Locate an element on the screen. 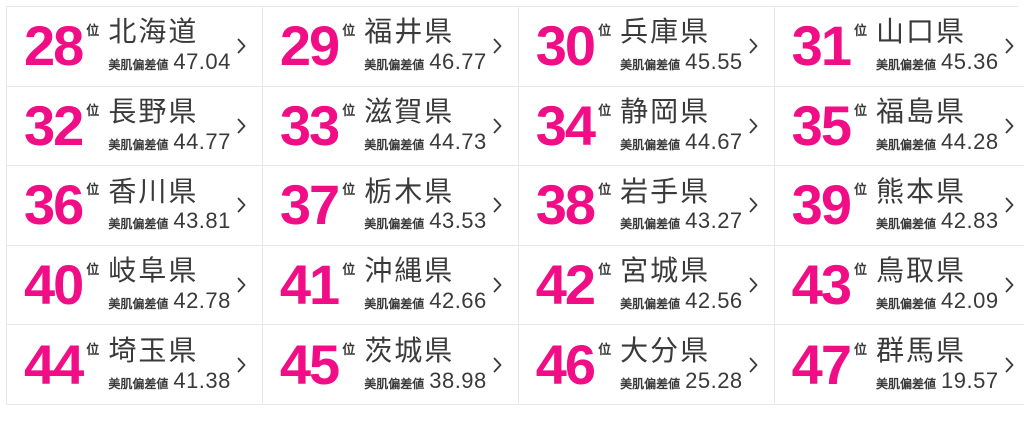 This screenshot has width=1024, height=428. ranking-card-rank-41: 41 位 沖縄県 美肌偏差値 42.66 is located at coordinates (390, 285).